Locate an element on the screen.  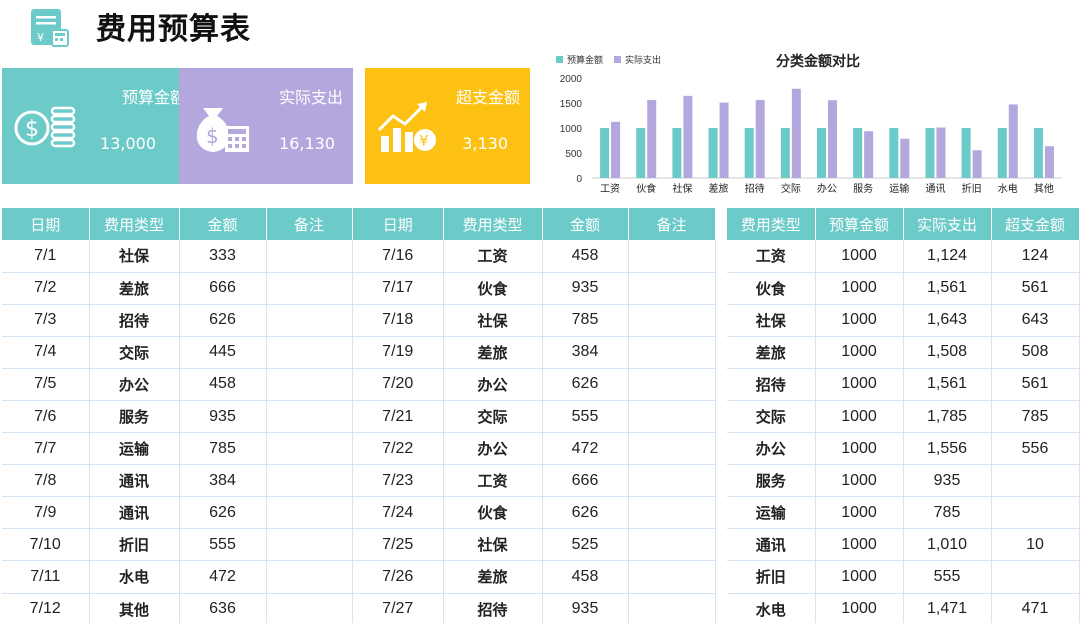
table-cell: 508 is located at coordinates (1035, 352).